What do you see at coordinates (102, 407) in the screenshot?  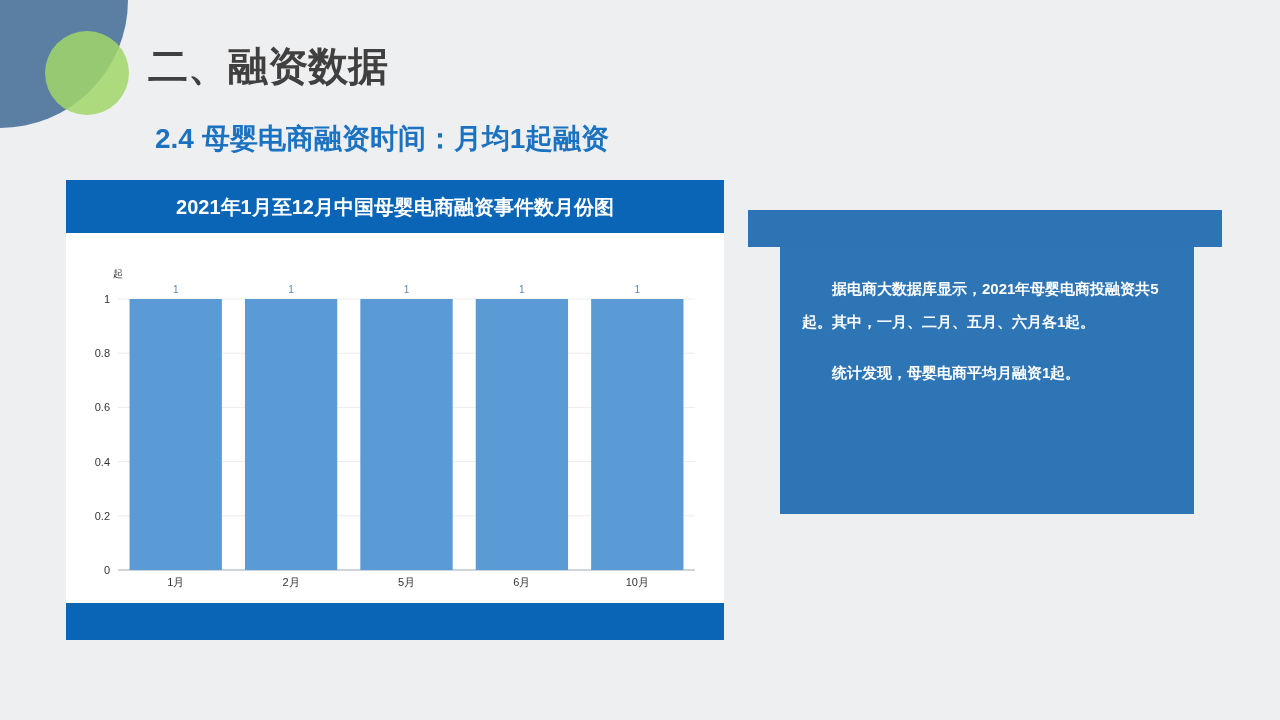 I see `y-tick-label: 0.6` at bounding box center [102, 407].